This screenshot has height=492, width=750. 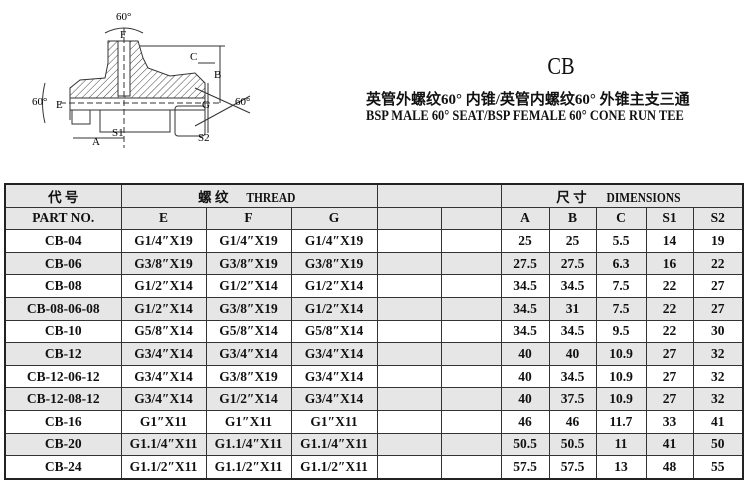 What do you see at coordinates (643, 197) in the screenshot?
I see `dim-header-en: DIMENSIONS` at bounding box center [643, 197].